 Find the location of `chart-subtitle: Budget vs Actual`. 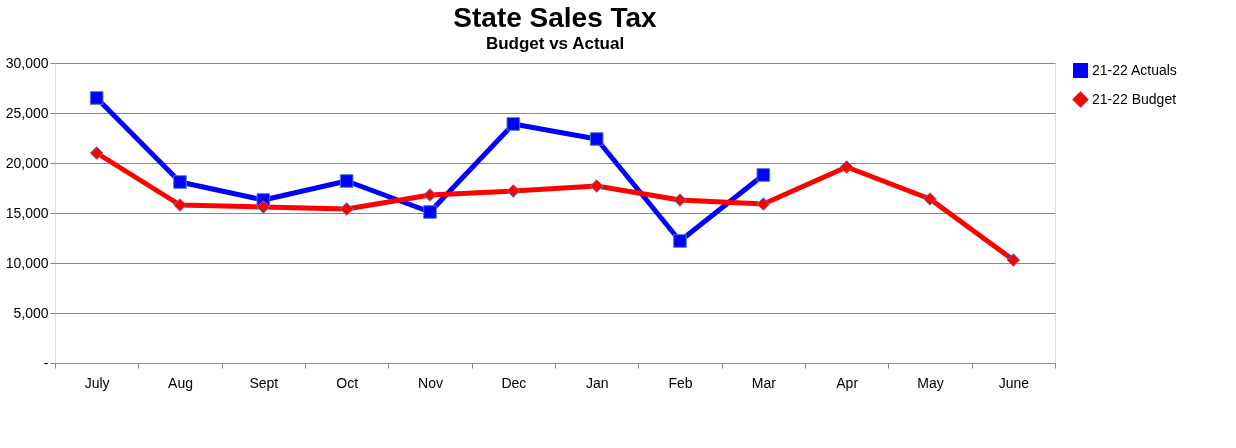

chart-subtitle: Budget vs Actual is located at coordinates (555, 43).